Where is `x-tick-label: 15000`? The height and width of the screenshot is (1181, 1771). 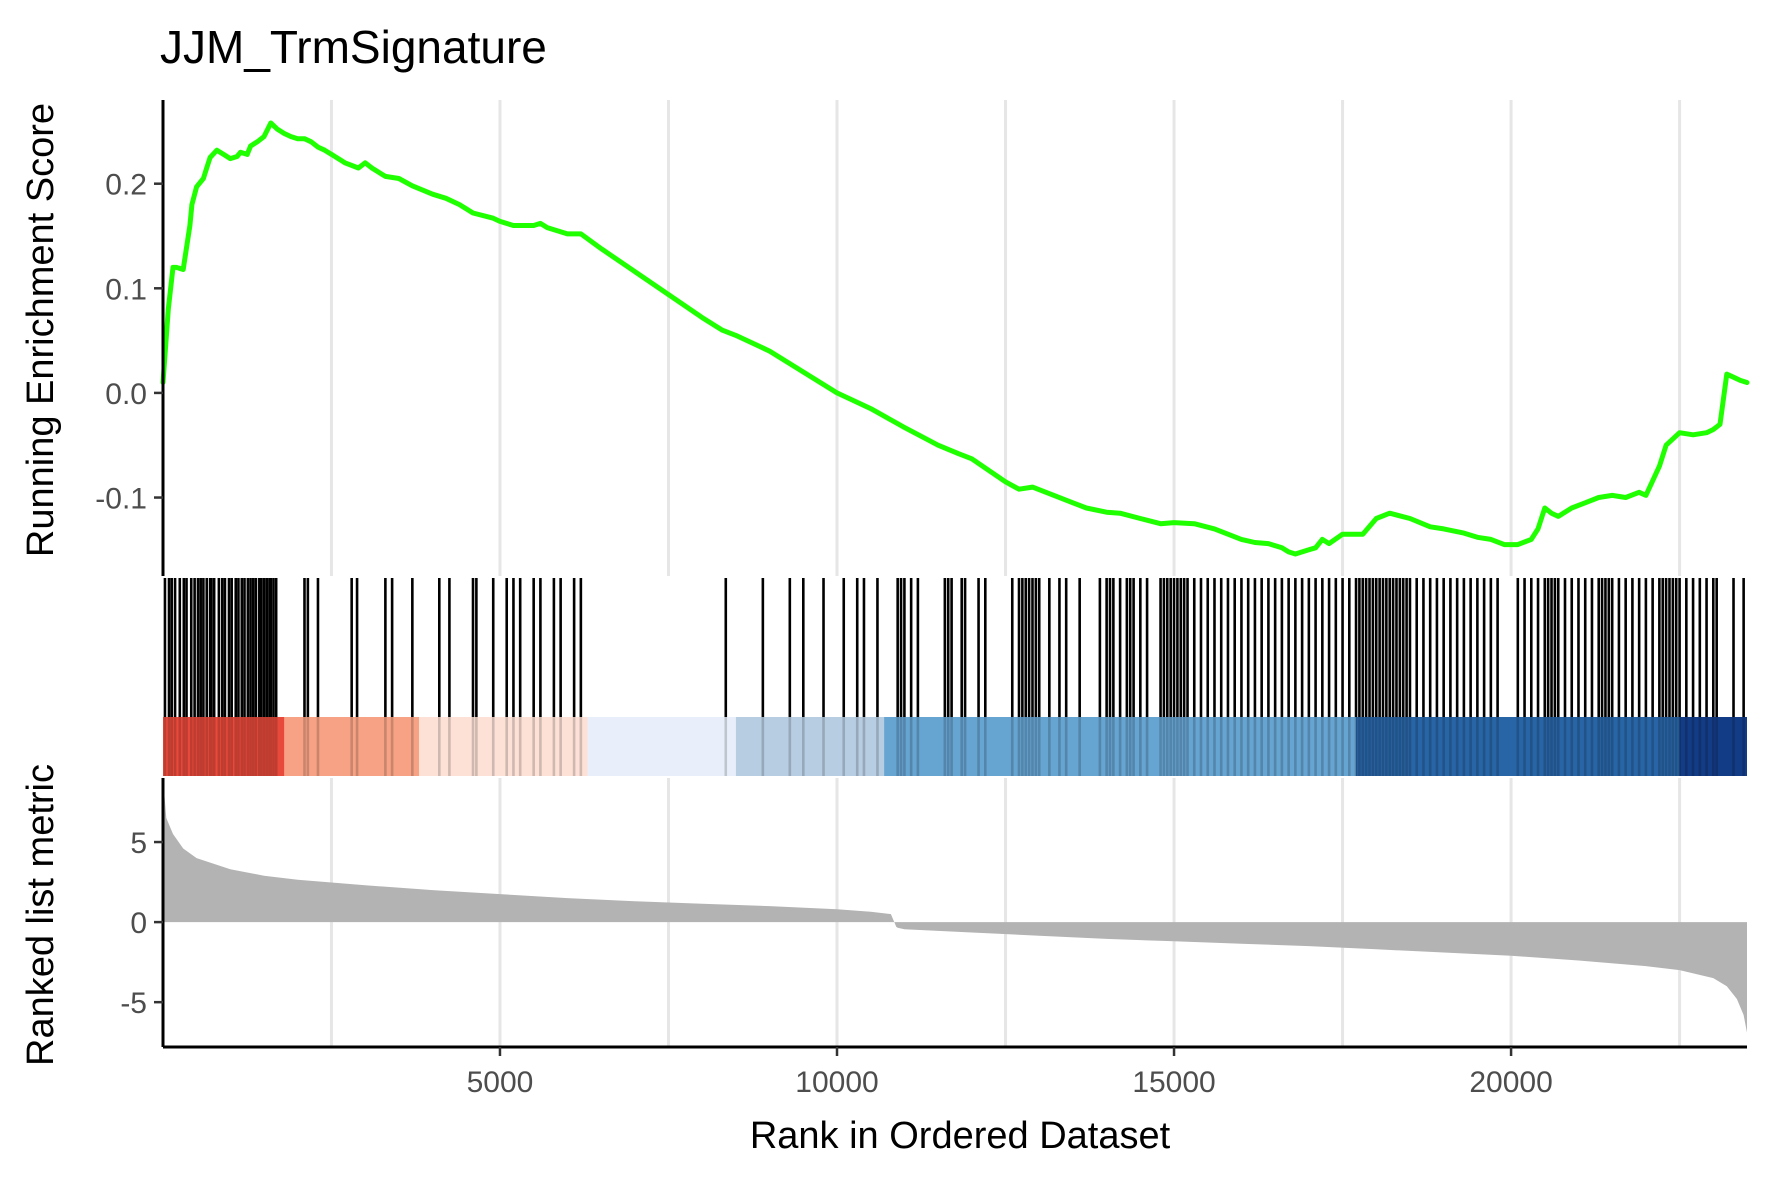
x-tick-label: 15000 is located at coordinates (1173, 1082).